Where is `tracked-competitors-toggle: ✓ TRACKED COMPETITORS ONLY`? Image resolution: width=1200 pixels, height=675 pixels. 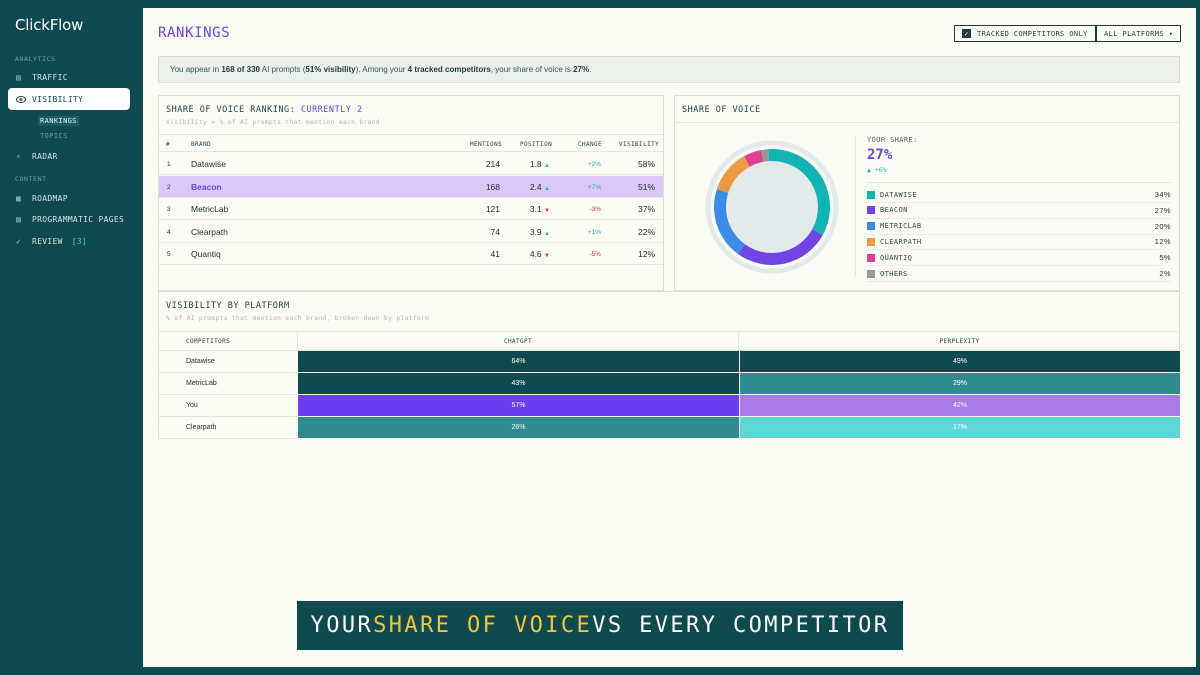 tracked-competitors-toggle: ✓ TRACKED COMPETITORS ONLY is located at coordinates (1025, 33).